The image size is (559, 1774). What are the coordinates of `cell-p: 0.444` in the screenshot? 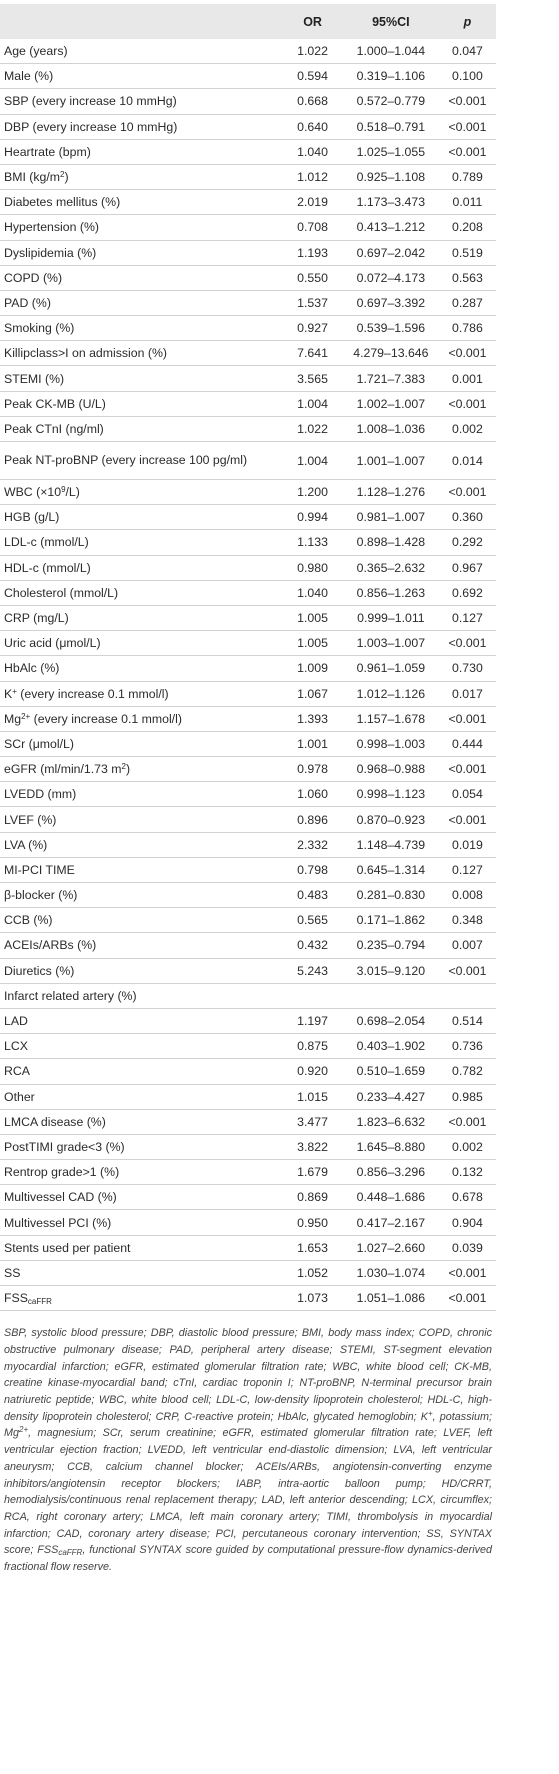 It's located at (467, 744).